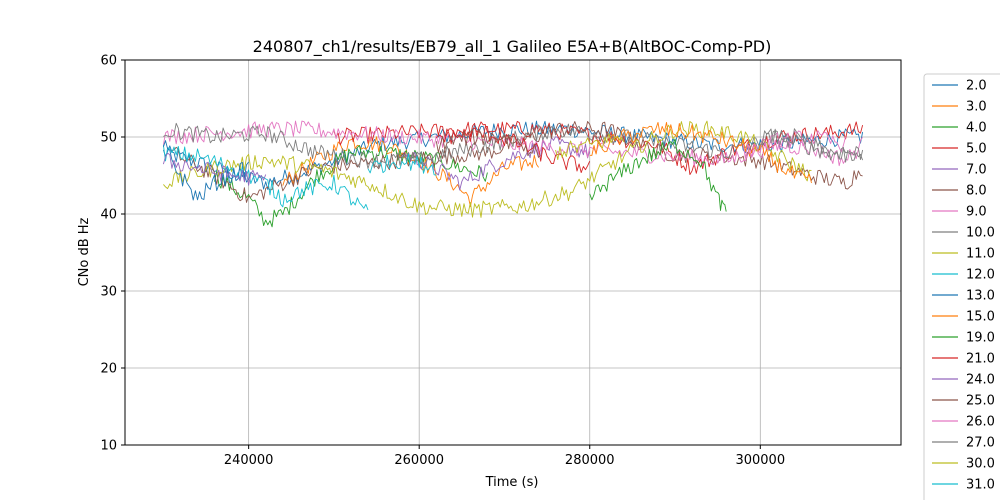 The height and width of the screenshot is (500, 1000). I want to click on legend-label: 3.0, so click(976, 107).